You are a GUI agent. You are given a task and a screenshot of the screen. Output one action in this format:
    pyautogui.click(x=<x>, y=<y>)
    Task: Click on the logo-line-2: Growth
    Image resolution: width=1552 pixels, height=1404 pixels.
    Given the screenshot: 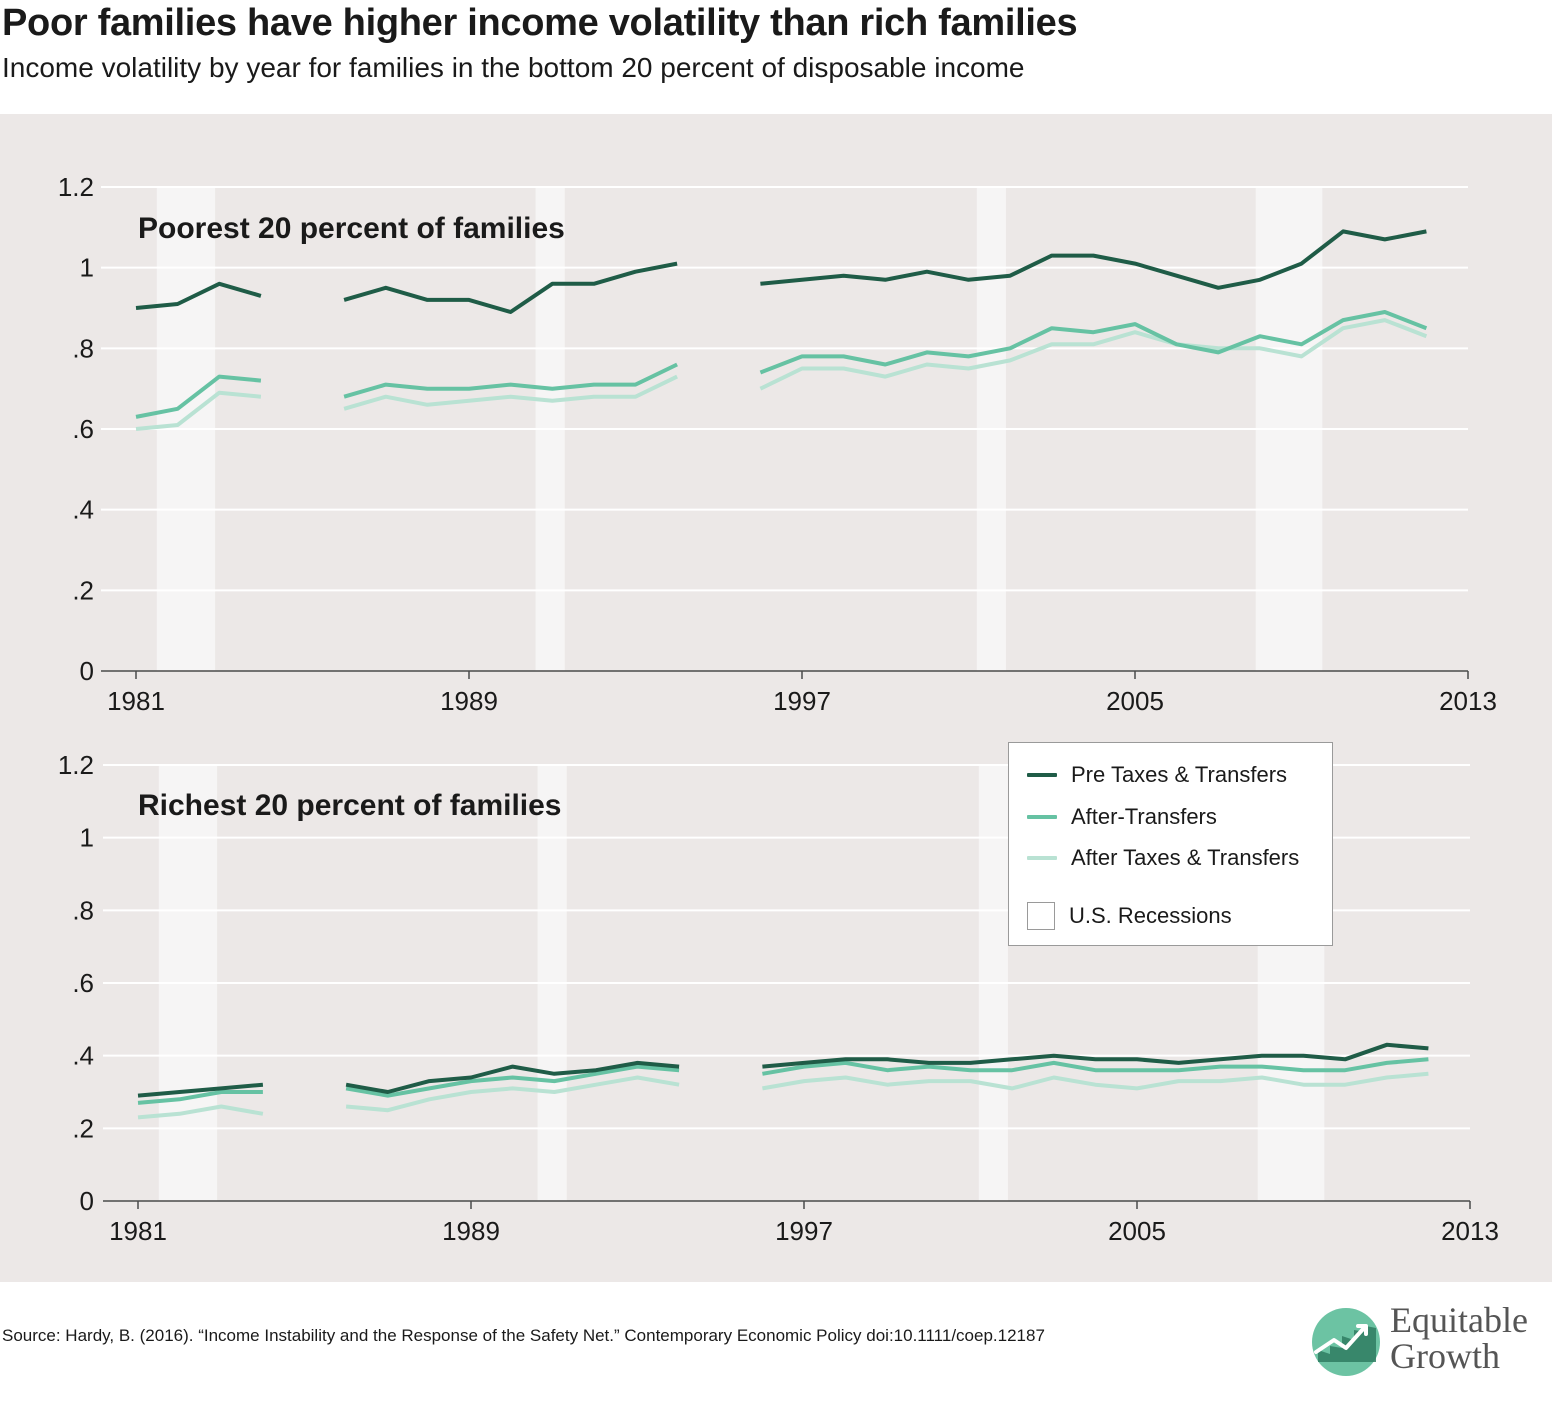 What is the action you would take?
    pyautogui.click(x=1445, y=1356)
    